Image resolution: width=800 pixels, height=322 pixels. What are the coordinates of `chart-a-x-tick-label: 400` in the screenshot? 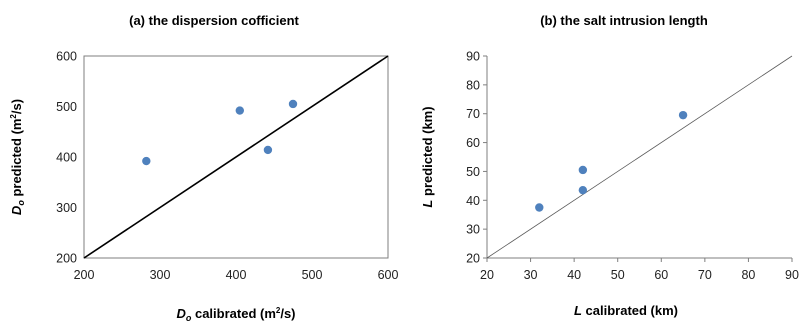 It's located at (236, 275).